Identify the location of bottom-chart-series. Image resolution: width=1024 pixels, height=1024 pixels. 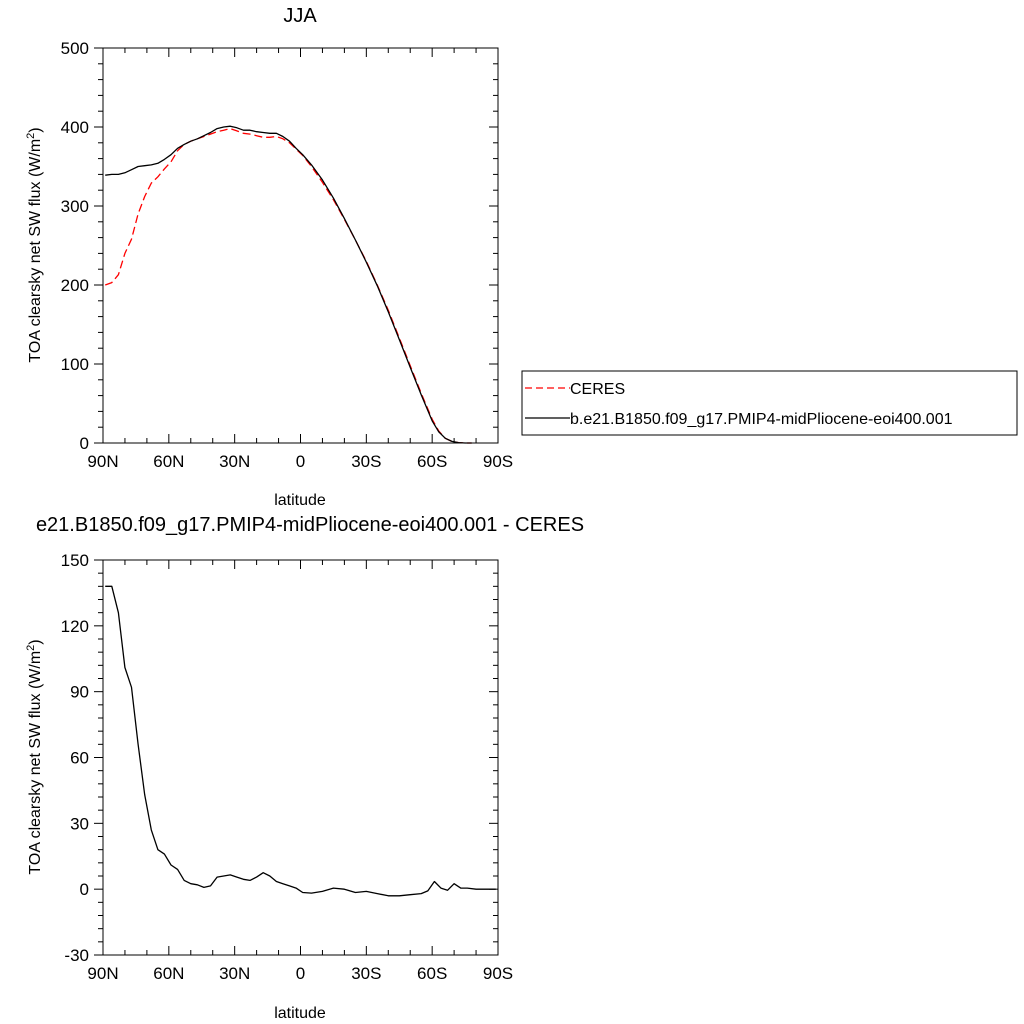
(300, 741).